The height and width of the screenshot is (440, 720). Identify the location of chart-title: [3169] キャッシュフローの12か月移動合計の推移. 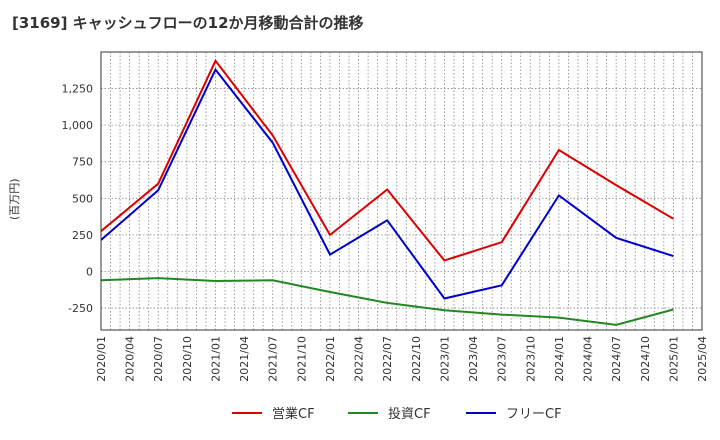
(188, 23).